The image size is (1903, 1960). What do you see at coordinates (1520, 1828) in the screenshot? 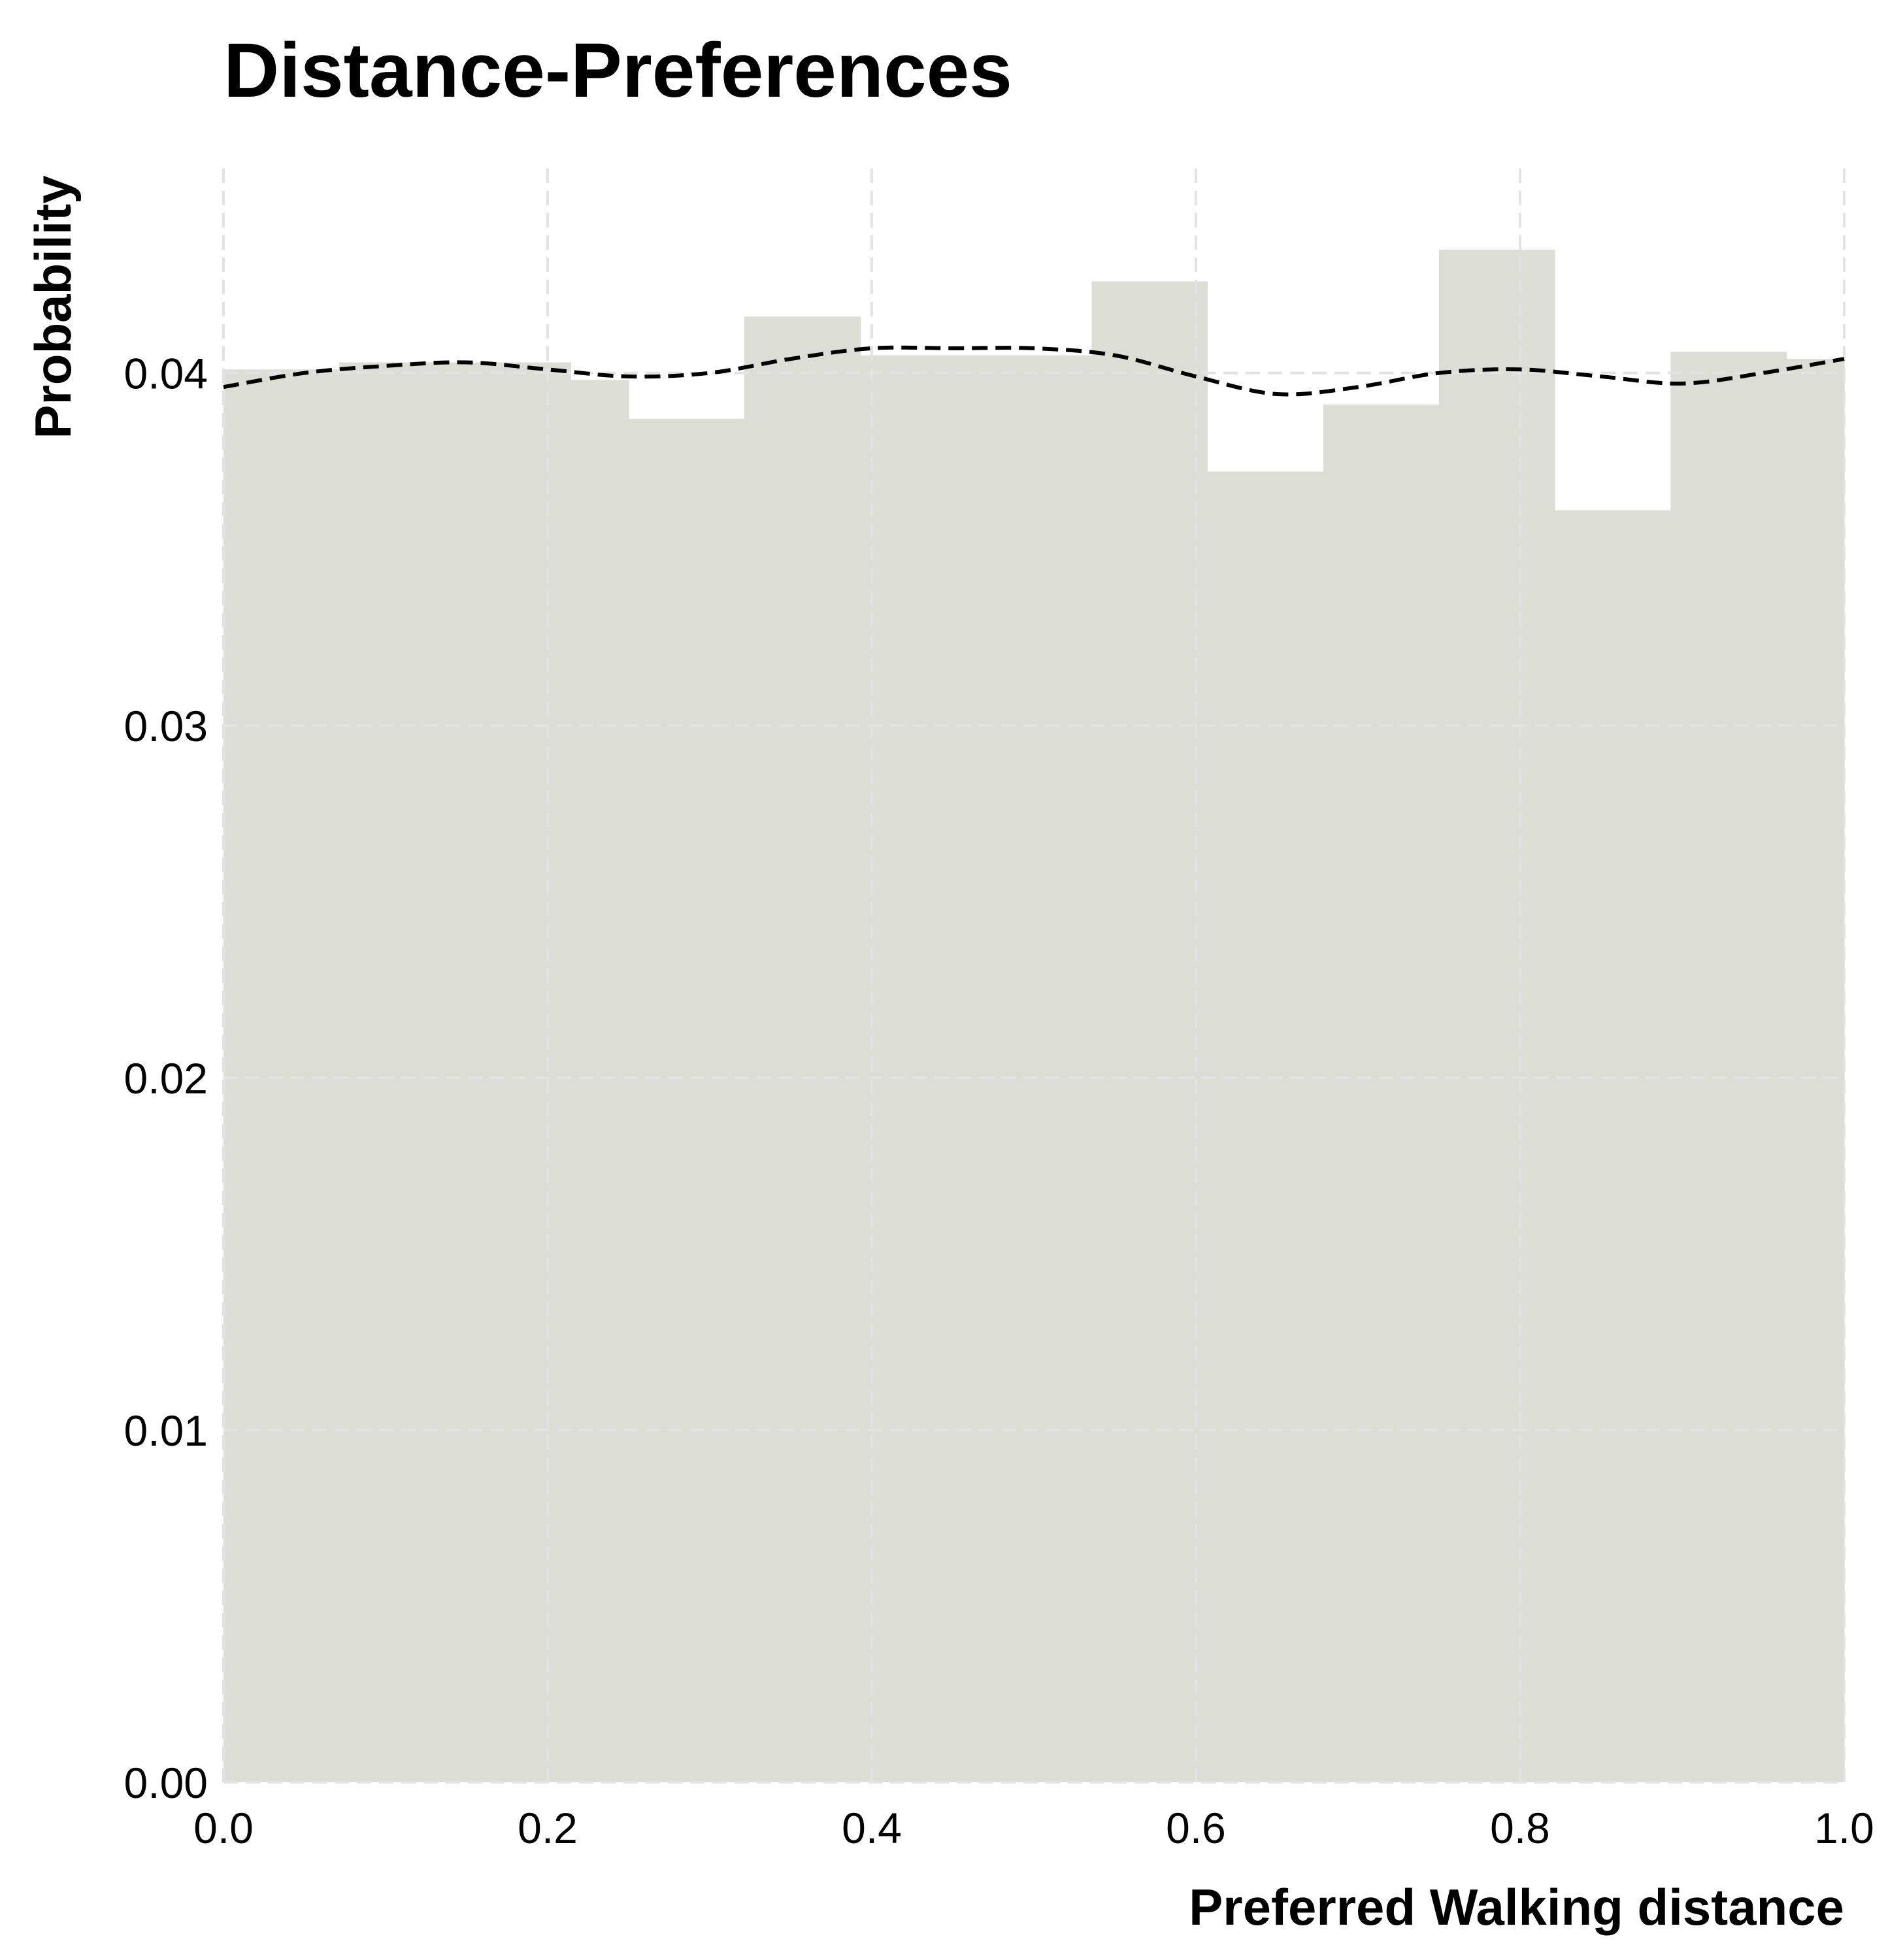
I see `x-tick-label-4: 0.8` at bounding box center [1520, 1828].